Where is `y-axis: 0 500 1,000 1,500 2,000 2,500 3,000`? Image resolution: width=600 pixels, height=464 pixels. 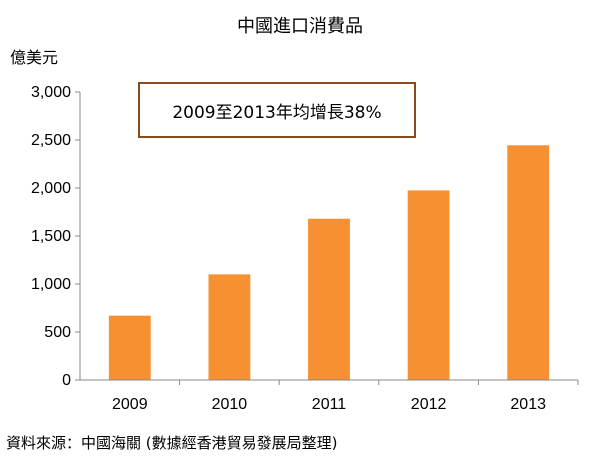 y-axis: 0 500 1,000 1,500 2,000 2,500 3,000 is located at coordinates (56, 236).